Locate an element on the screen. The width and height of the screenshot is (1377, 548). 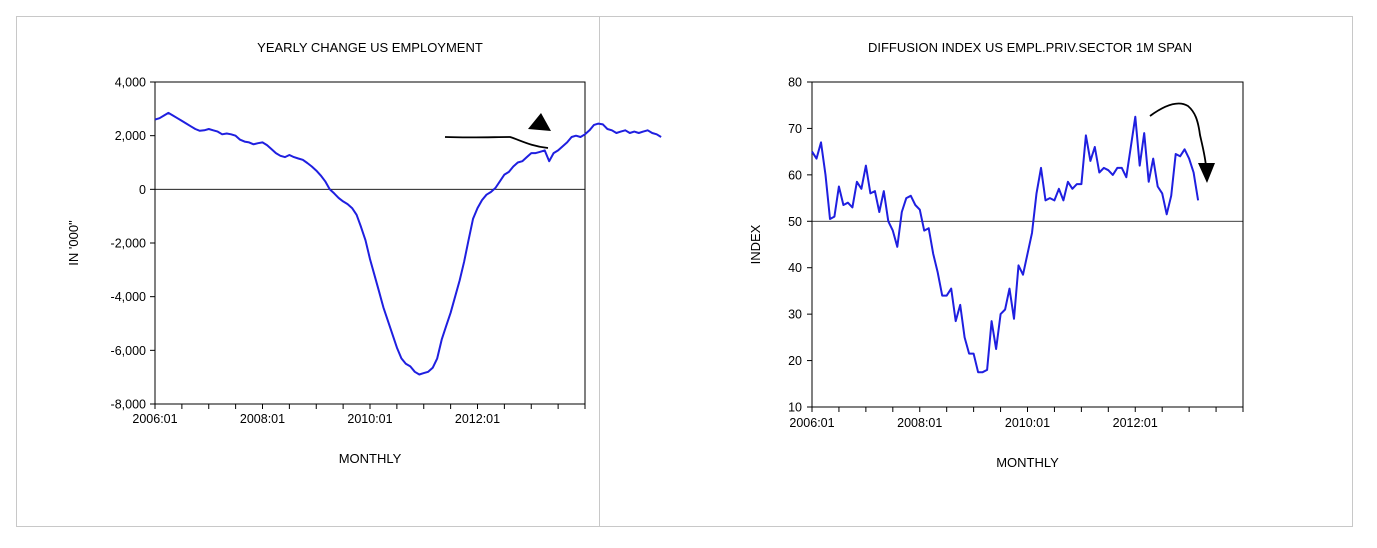
y-tick-label: -6,000 is located at coordinates (128, 351).